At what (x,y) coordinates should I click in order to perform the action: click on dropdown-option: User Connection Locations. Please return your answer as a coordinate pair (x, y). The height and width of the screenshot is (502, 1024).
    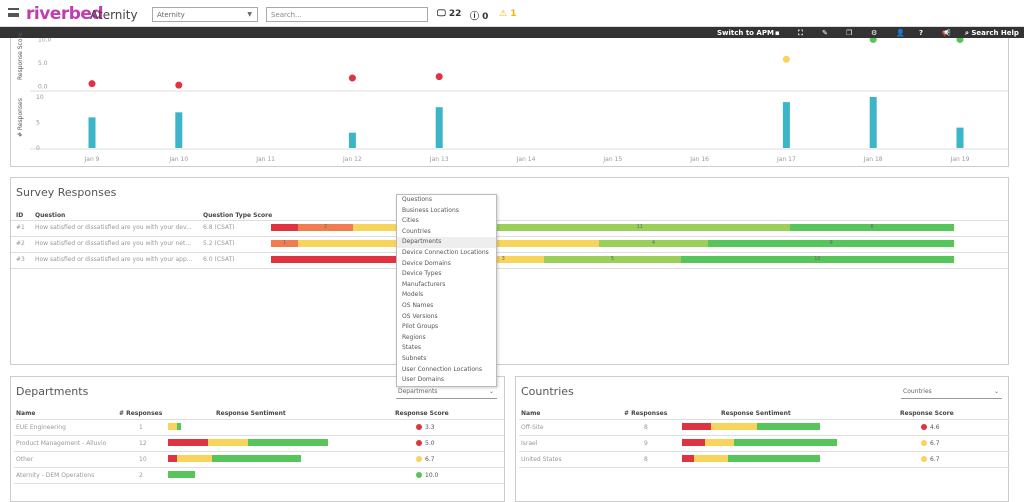
    Looking at the image, I should click on (442, 369).